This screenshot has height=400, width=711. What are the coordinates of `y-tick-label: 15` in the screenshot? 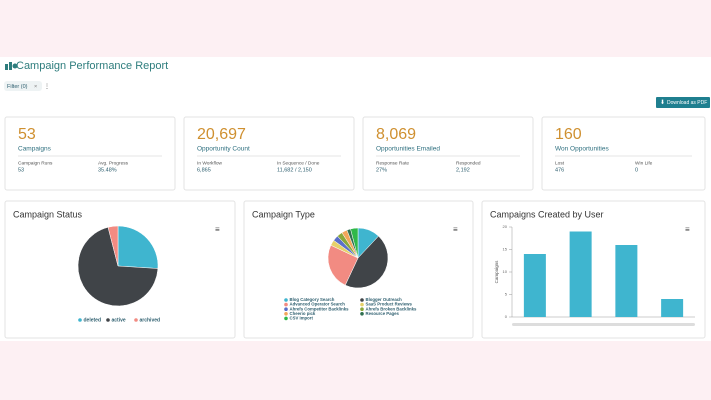 It's located at (505, 249).